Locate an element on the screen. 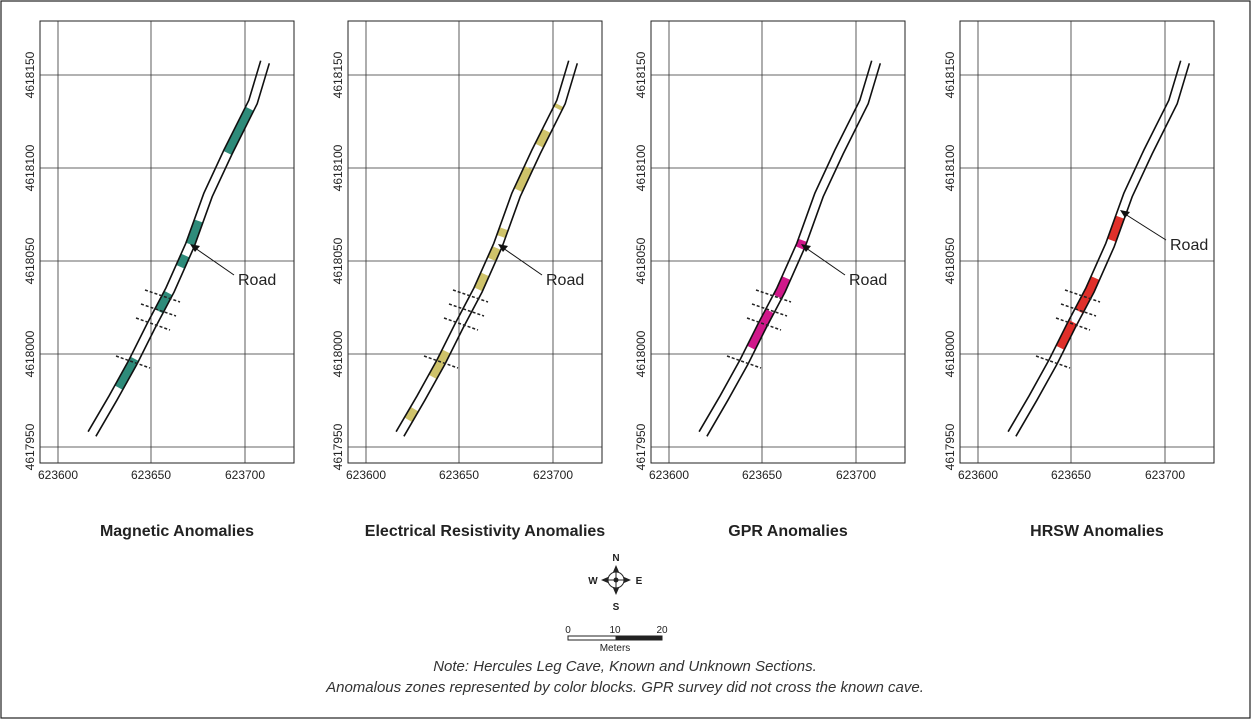 The width and height of the screenshot is (1251, 719). scale-tick-20: 20 is located at coordinates (662, 630).